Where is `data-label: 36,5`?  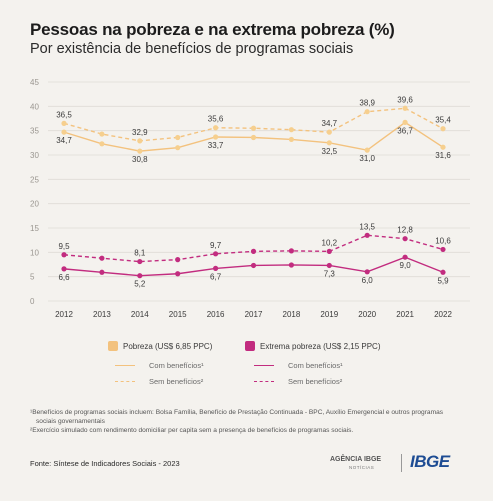
data-label: 36,5 is located at coordinates (64, 114).